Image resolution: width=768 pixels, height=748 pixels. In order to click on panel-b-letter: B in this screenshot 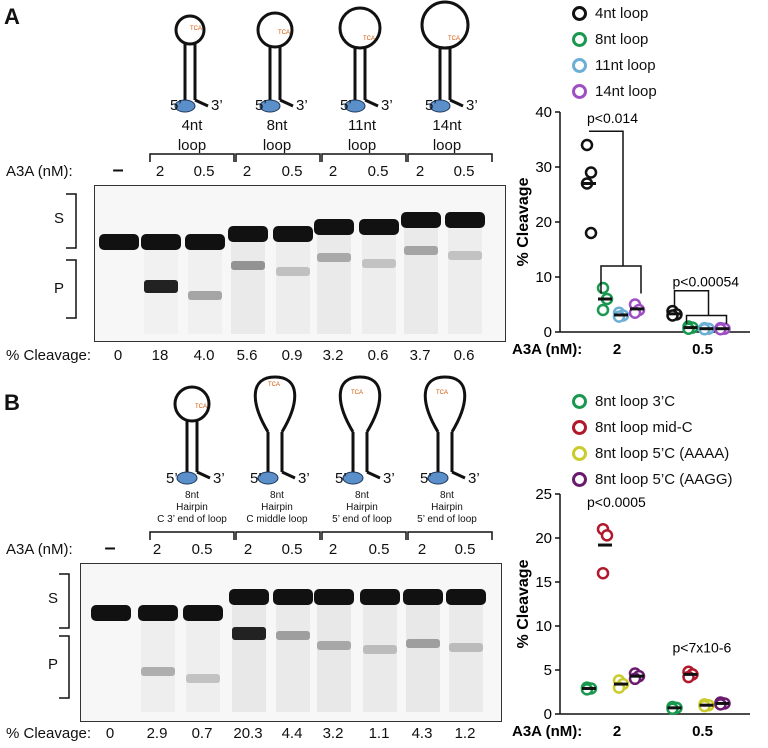, I will do `click(12, 402)`.